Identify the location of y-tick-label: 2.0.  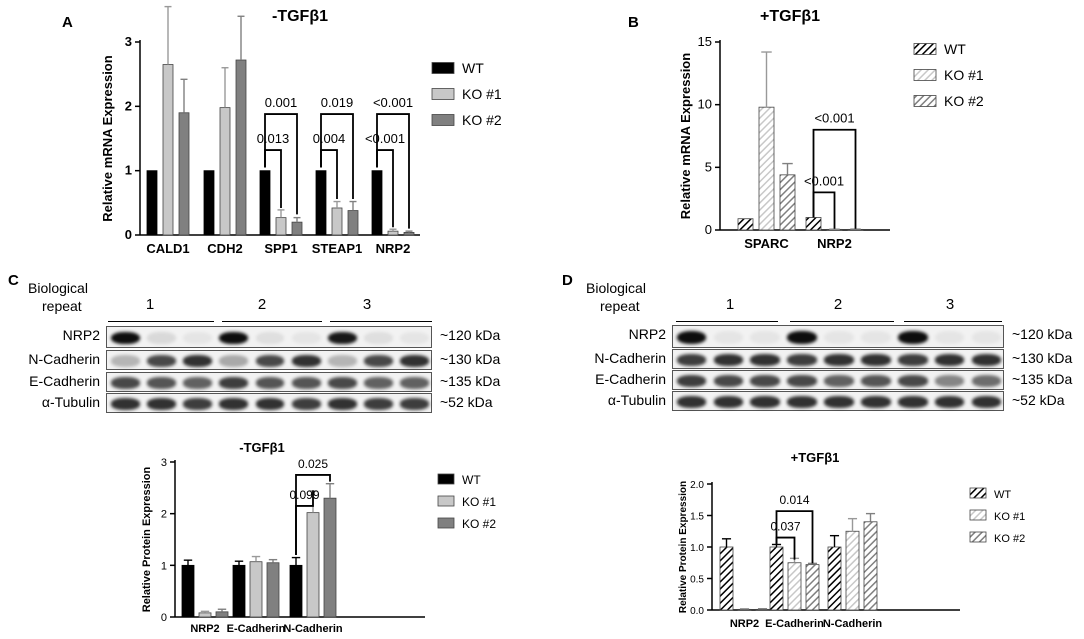
(697, 485).